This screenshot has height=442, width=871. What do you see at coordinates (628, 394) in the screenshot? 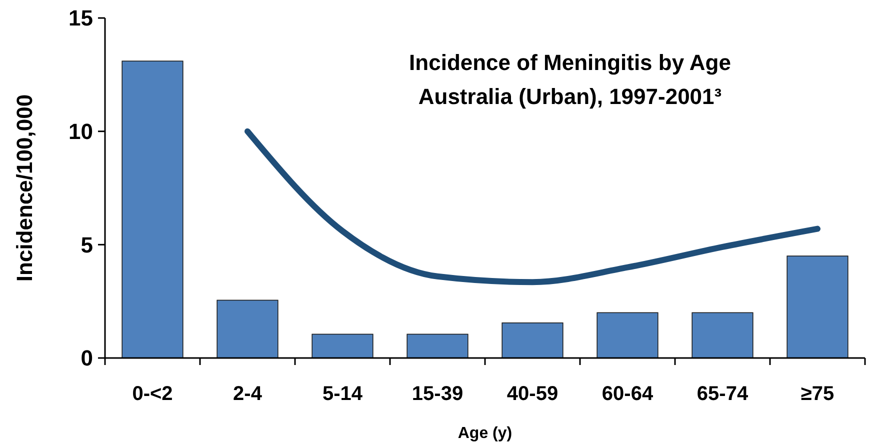
I see `x-tick-label: 60-64` at bounding box center [628, 394].